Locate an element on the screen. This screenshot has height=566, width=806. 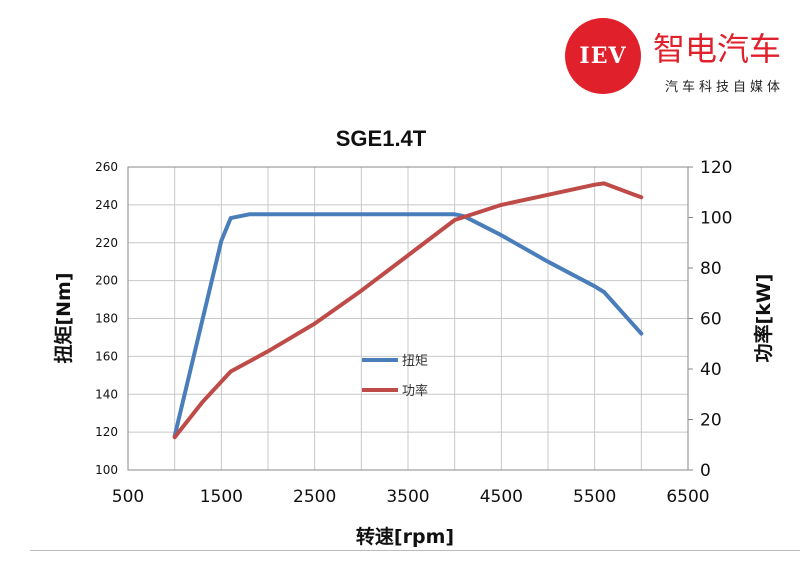
y-left-tick-label: 120 is located at coordinates (106, 432).